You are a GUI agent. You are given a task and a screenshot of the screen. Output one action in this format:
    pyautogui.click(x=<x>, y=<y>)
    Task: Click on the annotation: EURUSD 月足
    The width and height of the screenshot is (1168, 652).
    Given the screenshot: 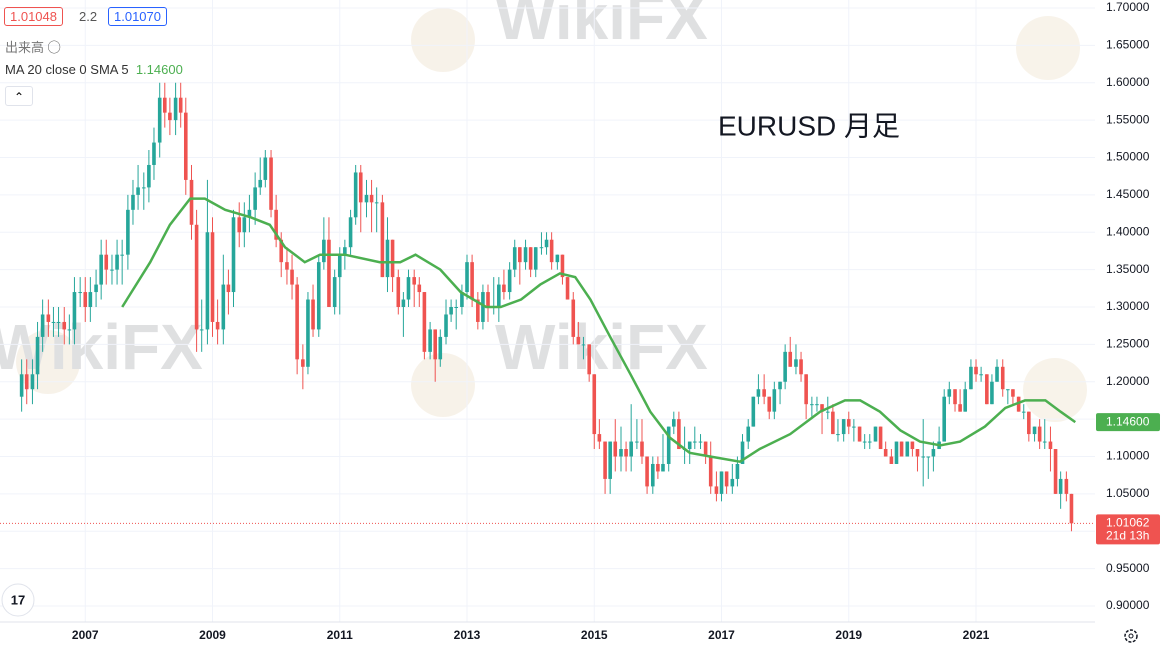 What is the action you would take?
    pyautogui.click(x=809, y=125)
    